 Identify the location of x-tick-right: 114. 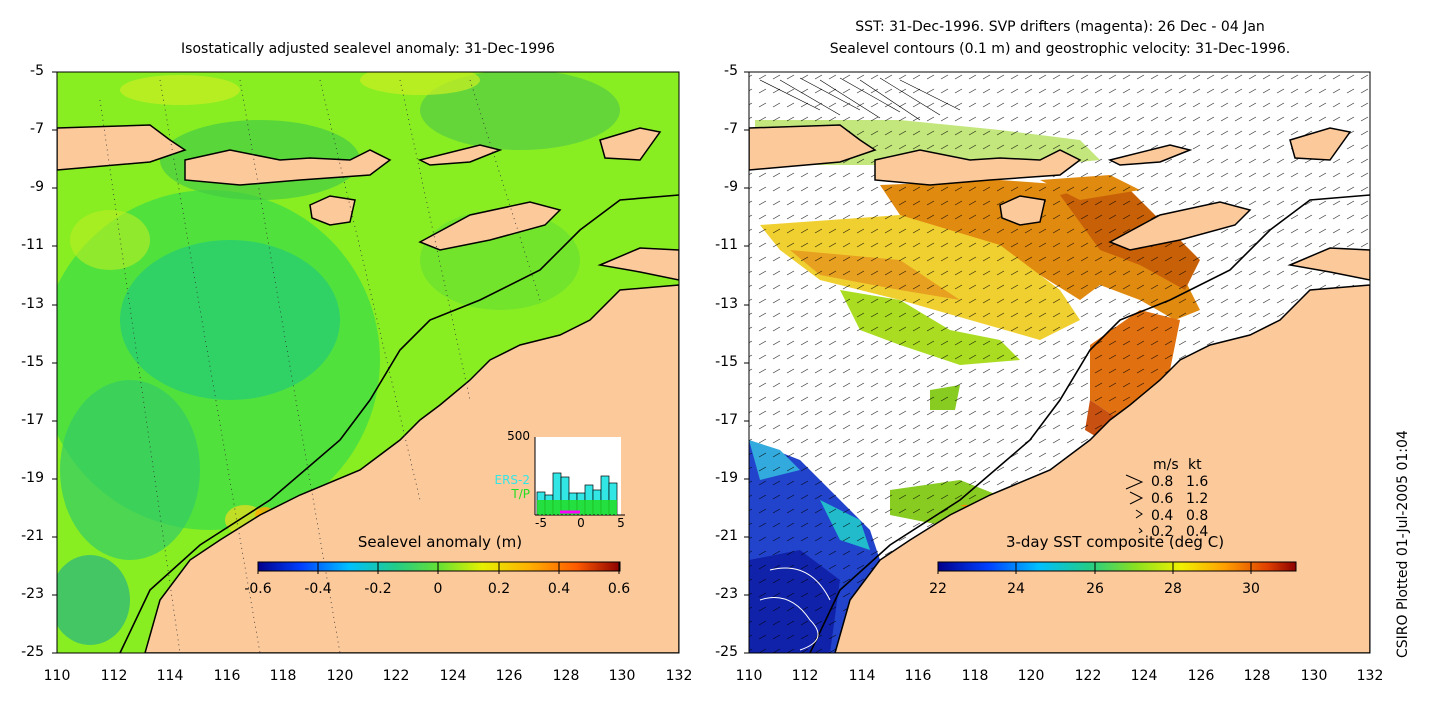
(862, 676).